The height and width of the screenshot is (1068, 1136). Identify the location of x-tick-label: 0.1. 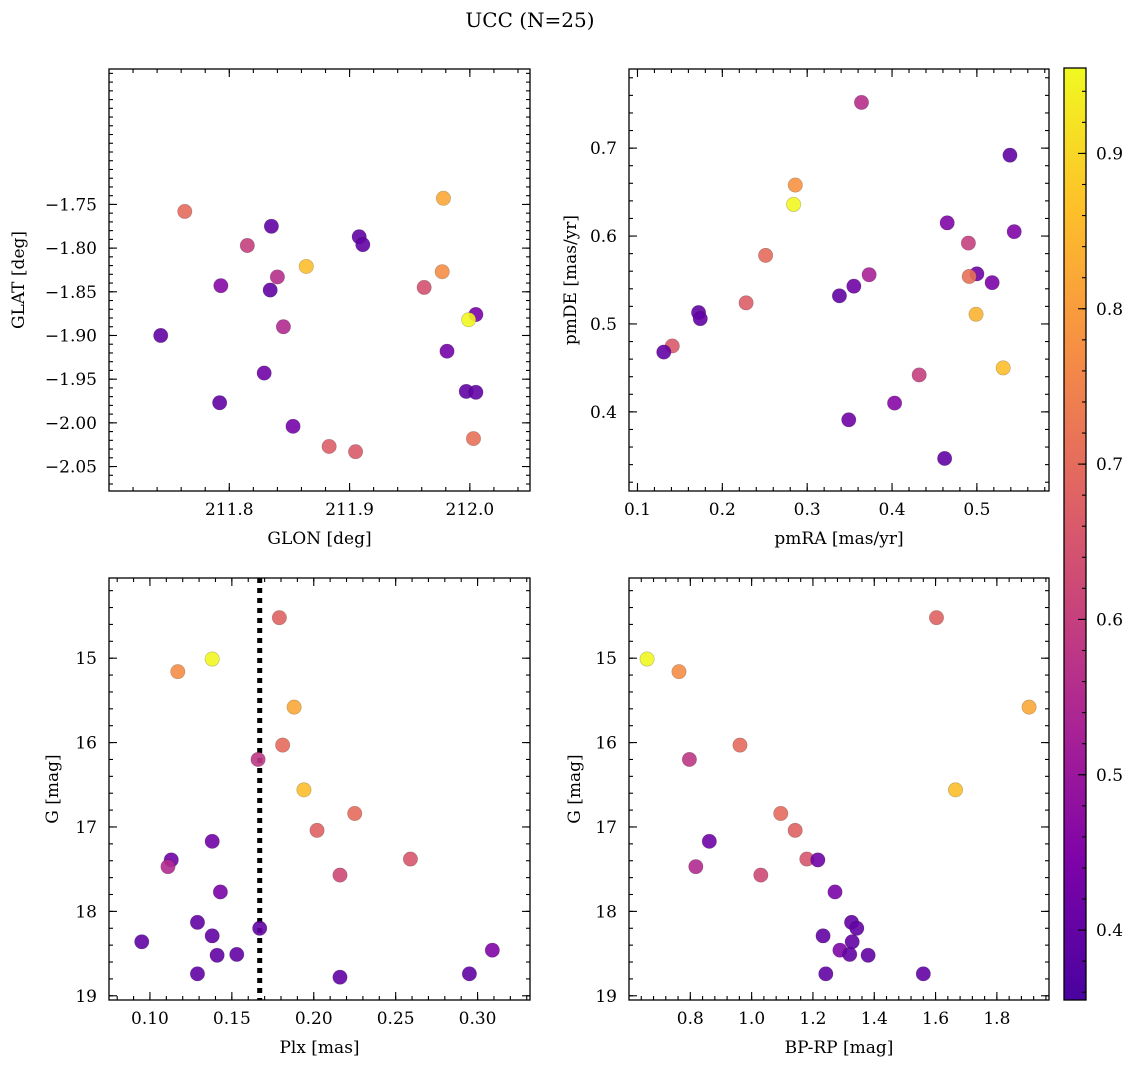
(637, 510).